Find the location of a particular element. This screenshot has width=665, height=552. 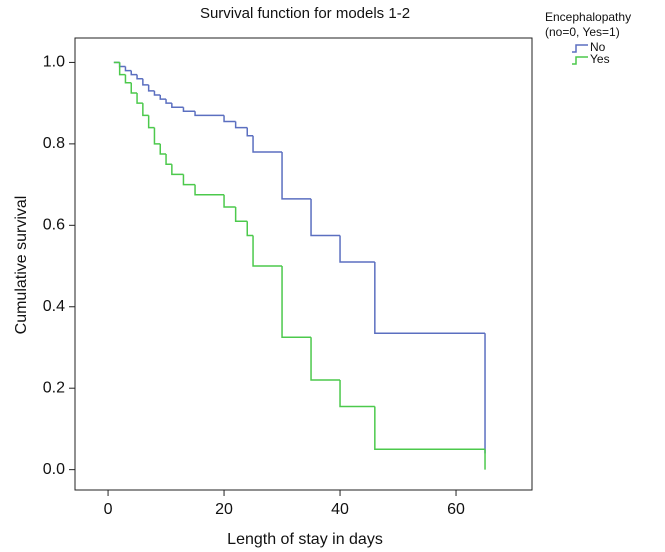

y-tick-label: 0.2 is located at coordinates (54, 387).